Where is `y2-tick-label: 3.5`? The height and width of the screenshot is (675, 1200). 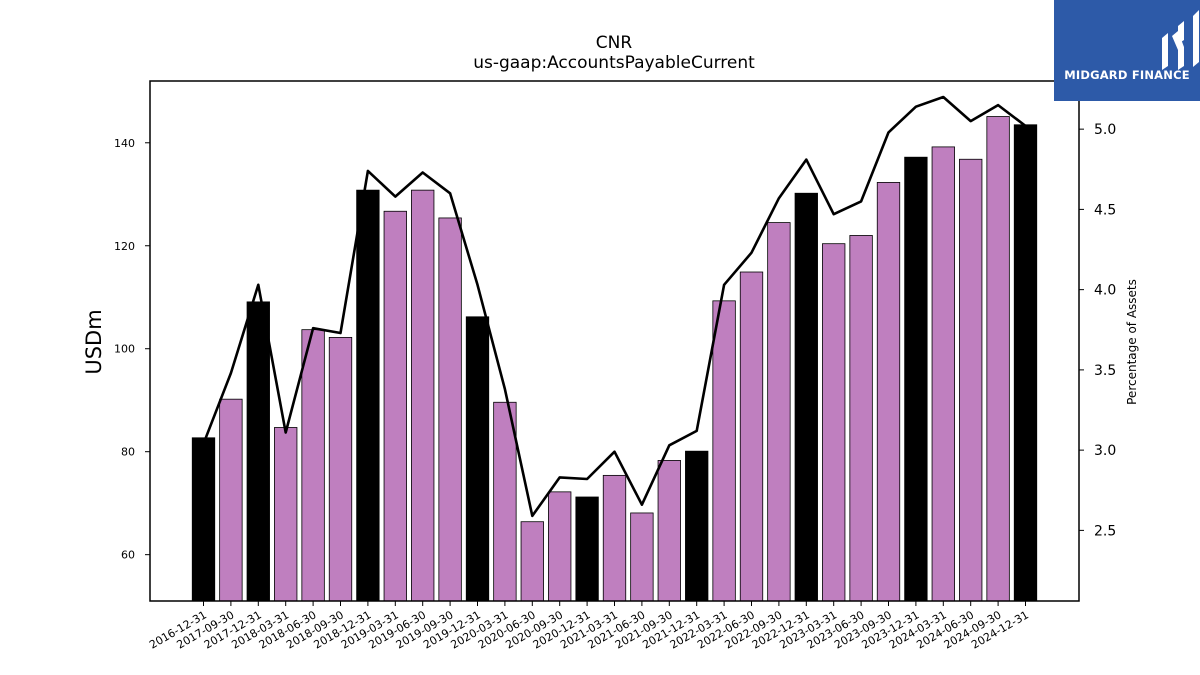
y2-tick-label: 3.5 is located at coordinates (1105, 371).